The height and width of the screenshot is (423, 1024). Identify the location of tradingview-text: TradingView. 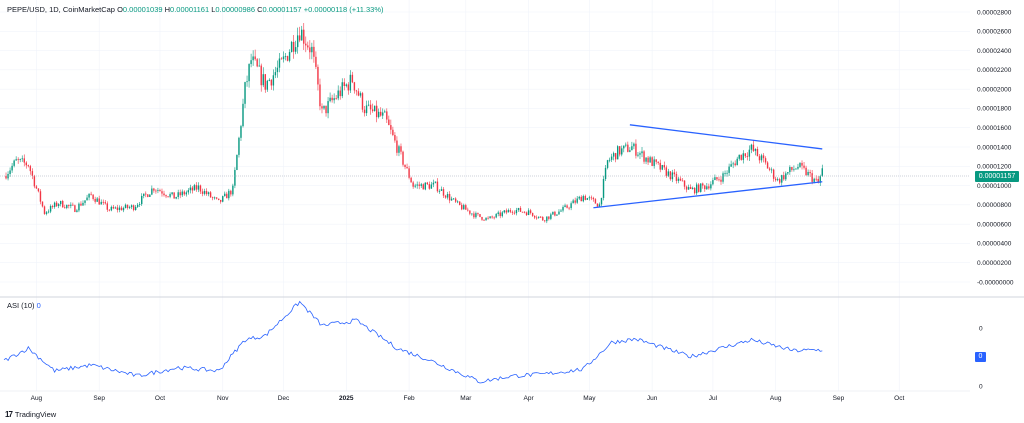
(35, 414).